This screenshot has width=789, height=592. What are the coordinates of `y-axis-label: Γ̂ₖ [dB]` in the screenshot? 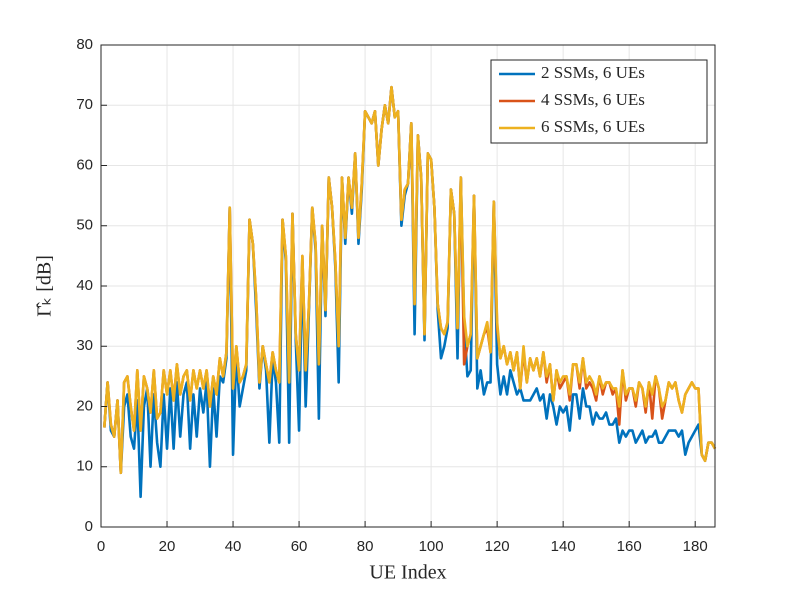 It's located at (45, 286).